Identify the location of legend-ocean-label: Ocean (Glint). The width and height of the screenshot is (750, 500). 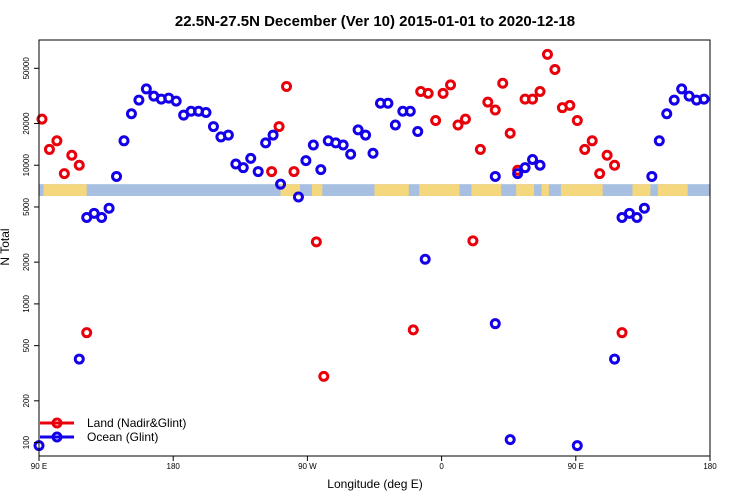
(122, 437).